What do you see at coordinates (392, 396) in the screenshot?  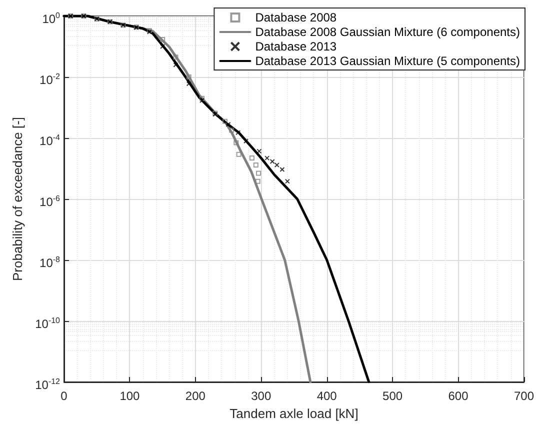 I see `x-tick-label: 500` at bounding box center [392, 396].